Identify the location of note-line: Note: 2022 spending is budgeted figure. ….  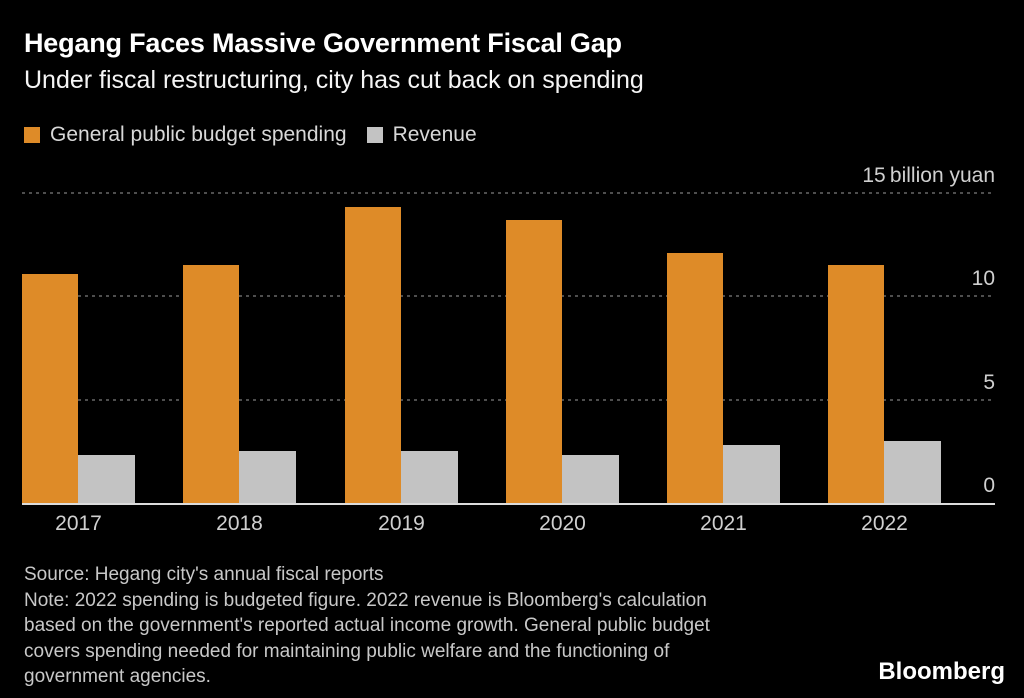
(365, 600).